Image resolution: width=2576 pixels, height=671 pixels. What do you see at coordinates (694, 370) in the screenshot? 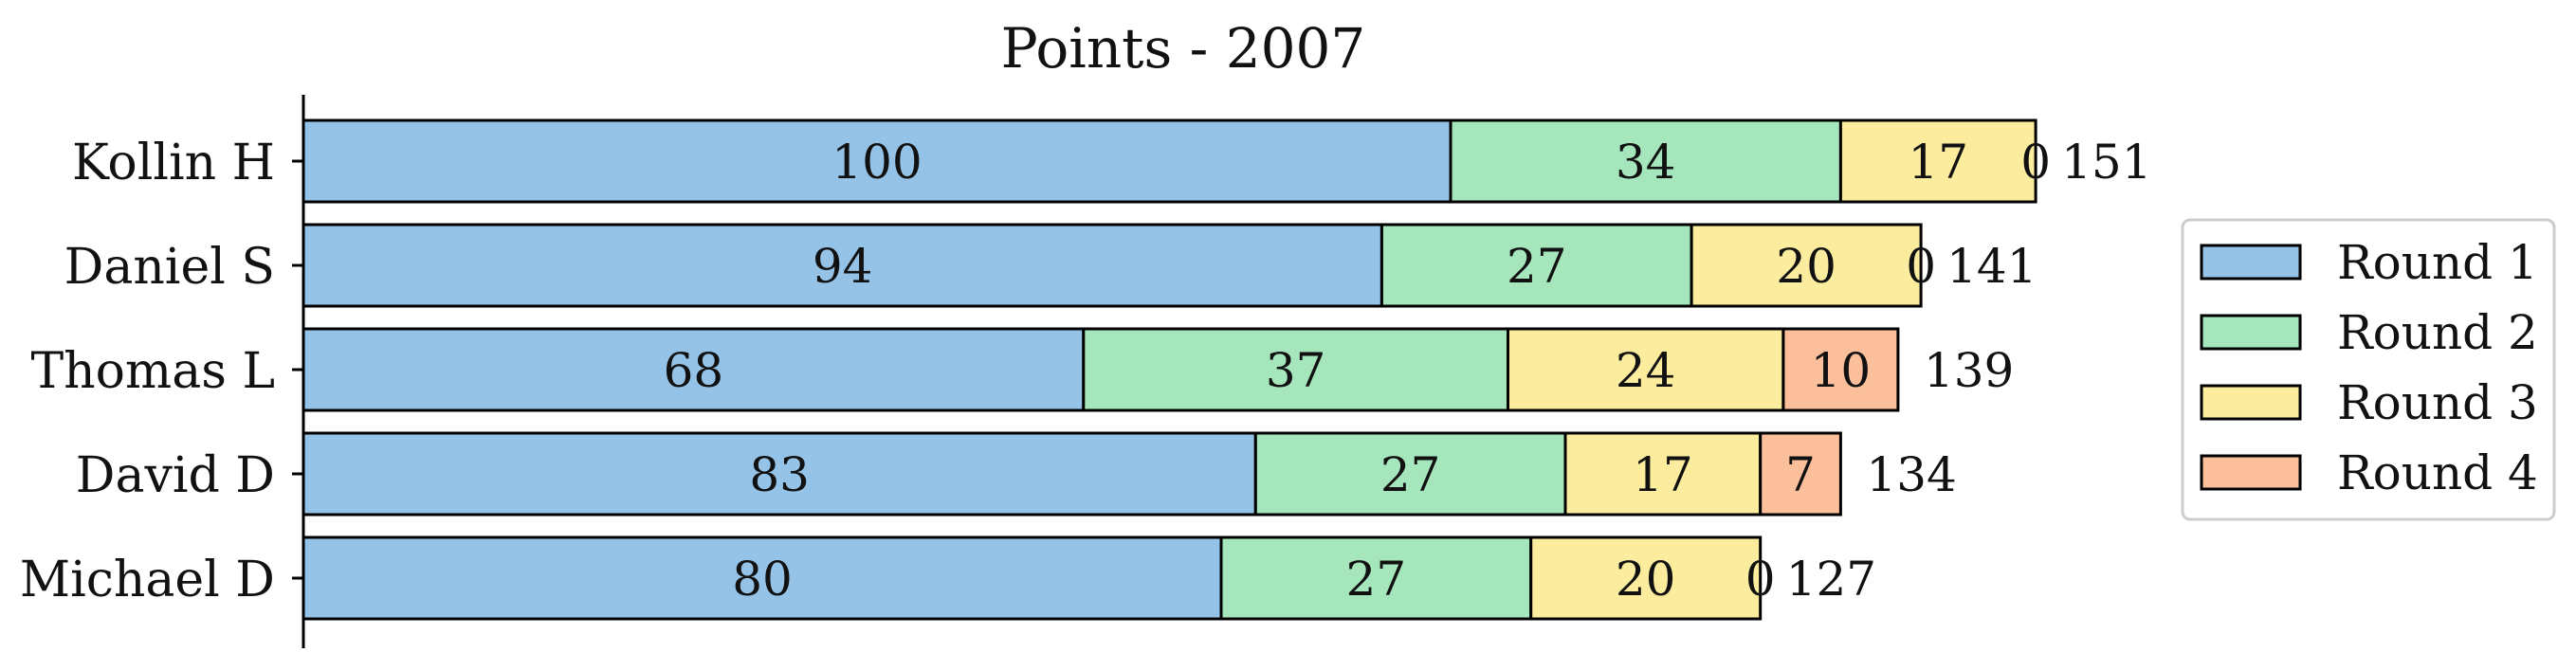
I see `bar-value-label: 68` at bounding box center [694, 370].